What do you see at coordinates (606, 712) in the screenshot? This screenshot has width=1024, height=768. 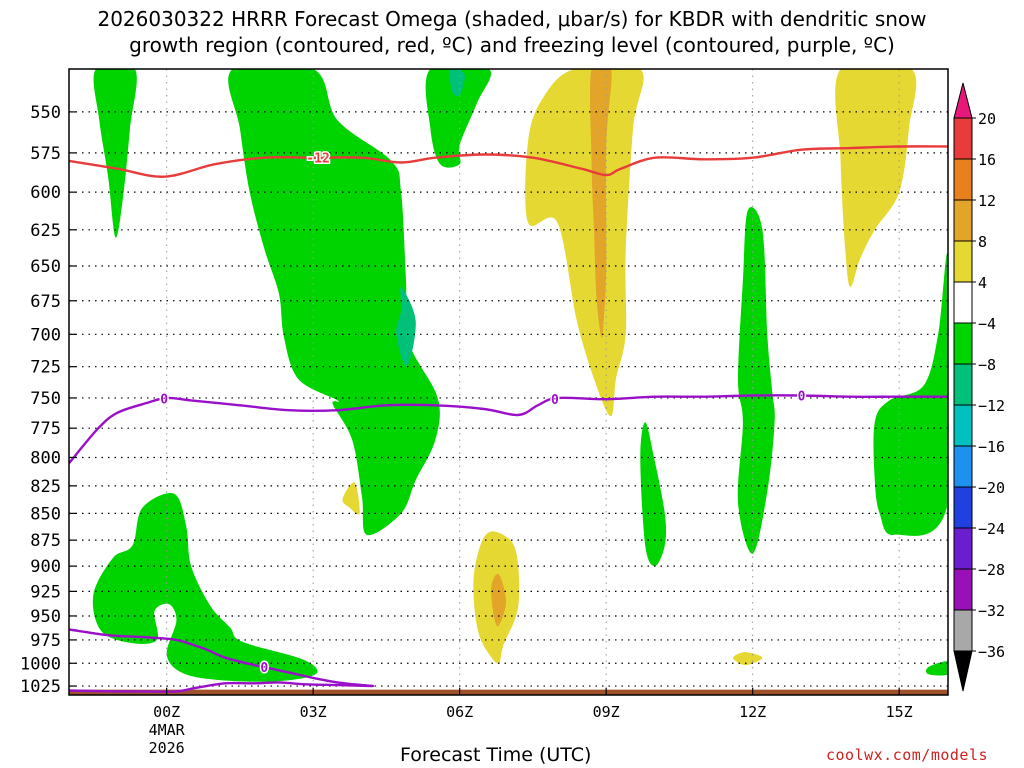 I see `x-tick-label-09Z: 09Z` at bounding box center [606, 712].